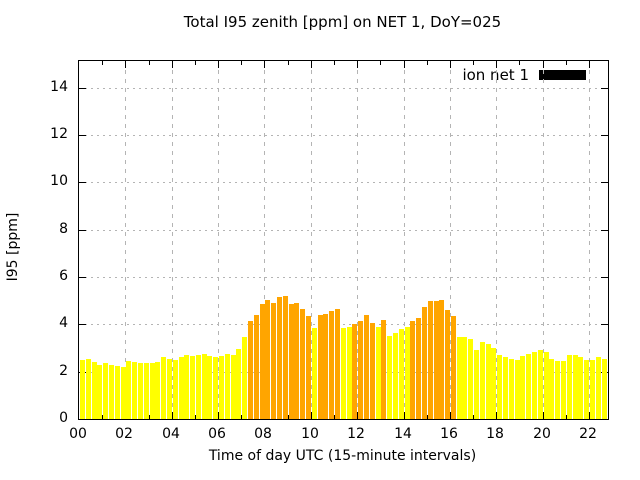 This screenshot has height=480, width=640. Describe the element at coordinates (63, 370) in the screenshot. I see `y-tick-label-2: 2` at that location.